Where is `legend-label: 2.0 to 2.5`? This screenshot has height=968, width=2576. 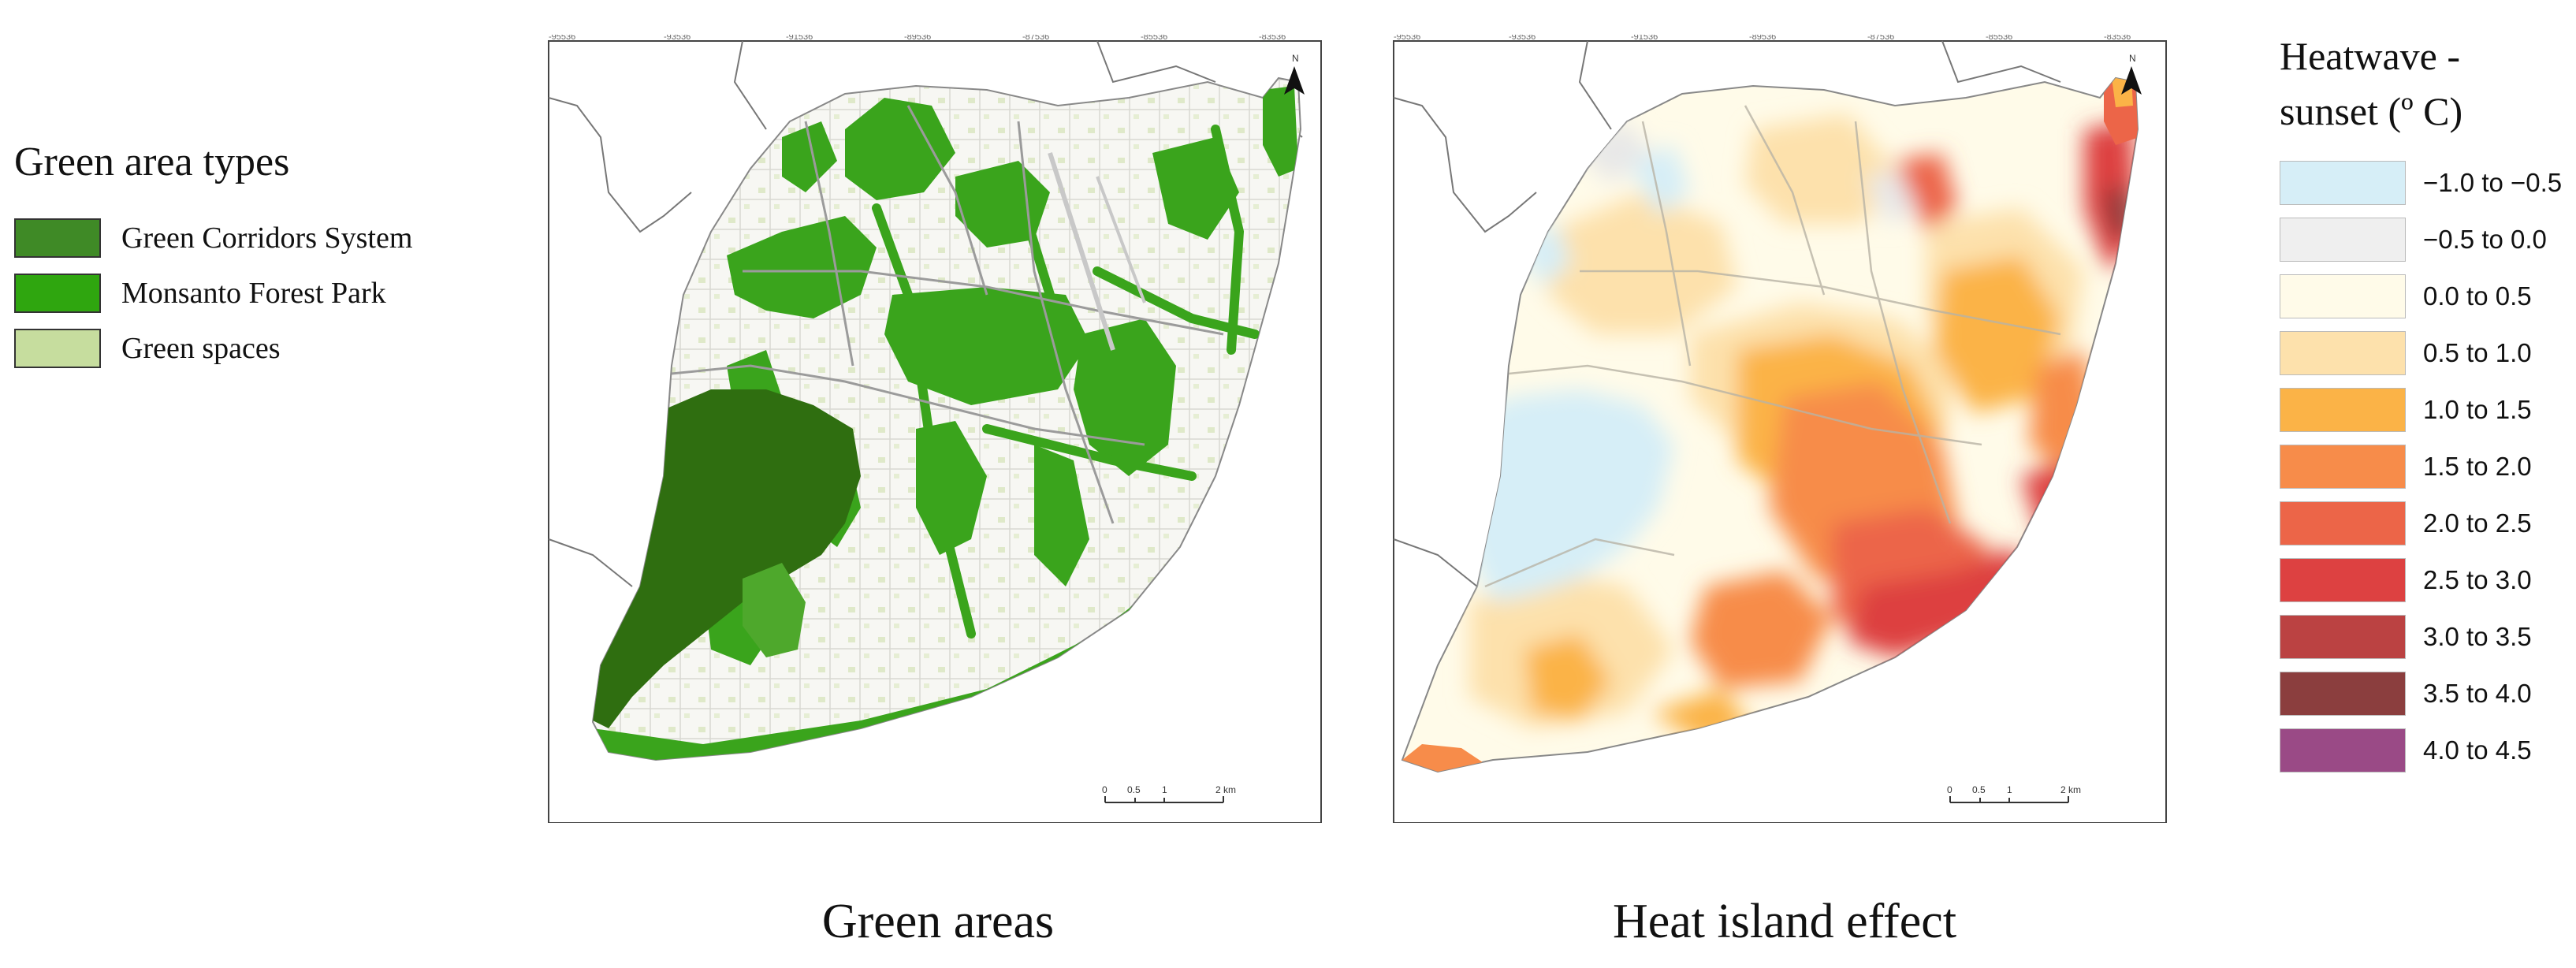
legend-label: 2.0 to 2.5 is located at coordinates (2477, 523).